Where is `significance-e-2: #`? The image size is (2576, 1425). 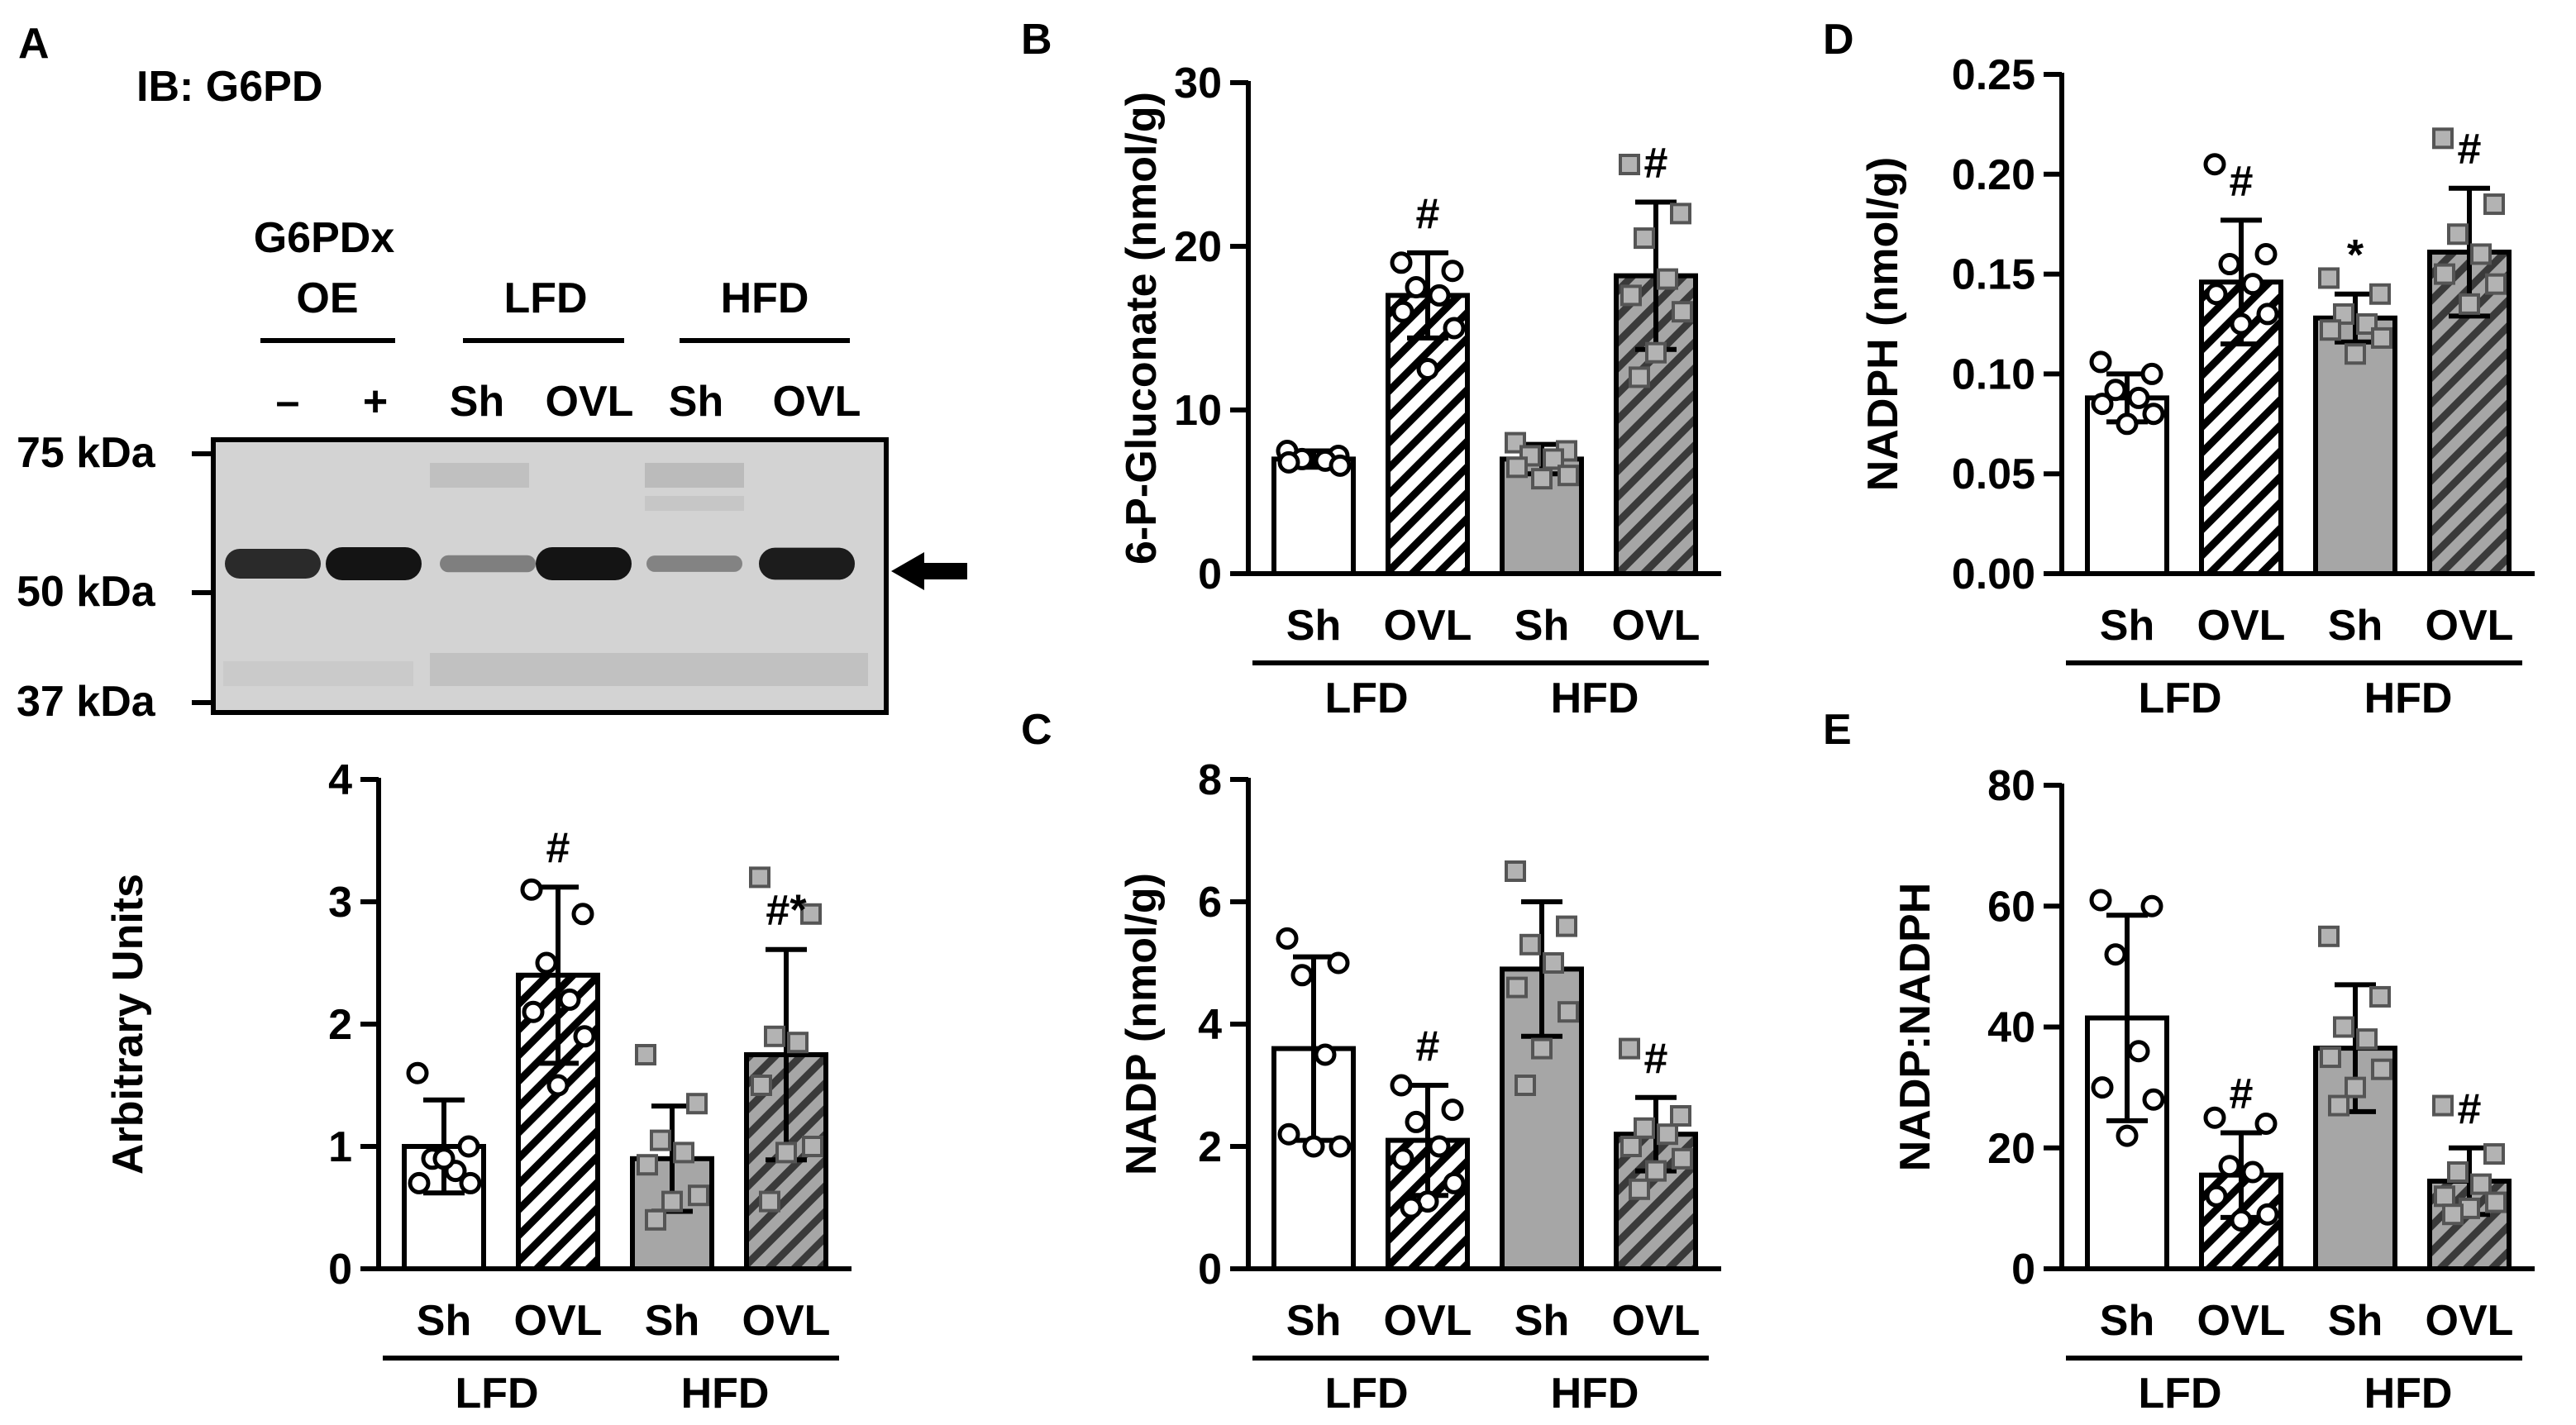
significance-e-2: # is located at coordinates (2242, 1094).